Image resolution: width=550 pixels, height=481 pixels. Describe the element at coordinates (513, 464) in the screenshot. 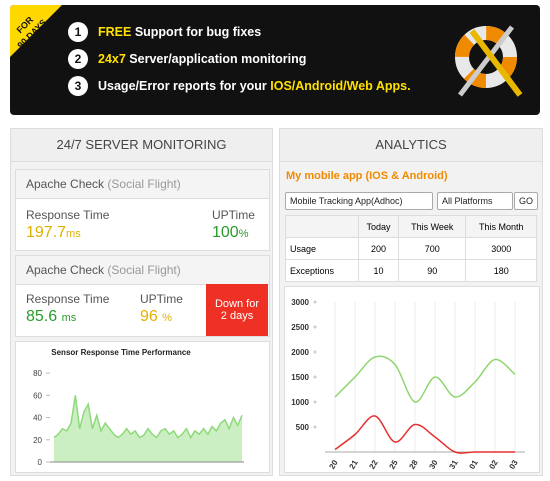

I see `x-tick-label: 03` at that location.